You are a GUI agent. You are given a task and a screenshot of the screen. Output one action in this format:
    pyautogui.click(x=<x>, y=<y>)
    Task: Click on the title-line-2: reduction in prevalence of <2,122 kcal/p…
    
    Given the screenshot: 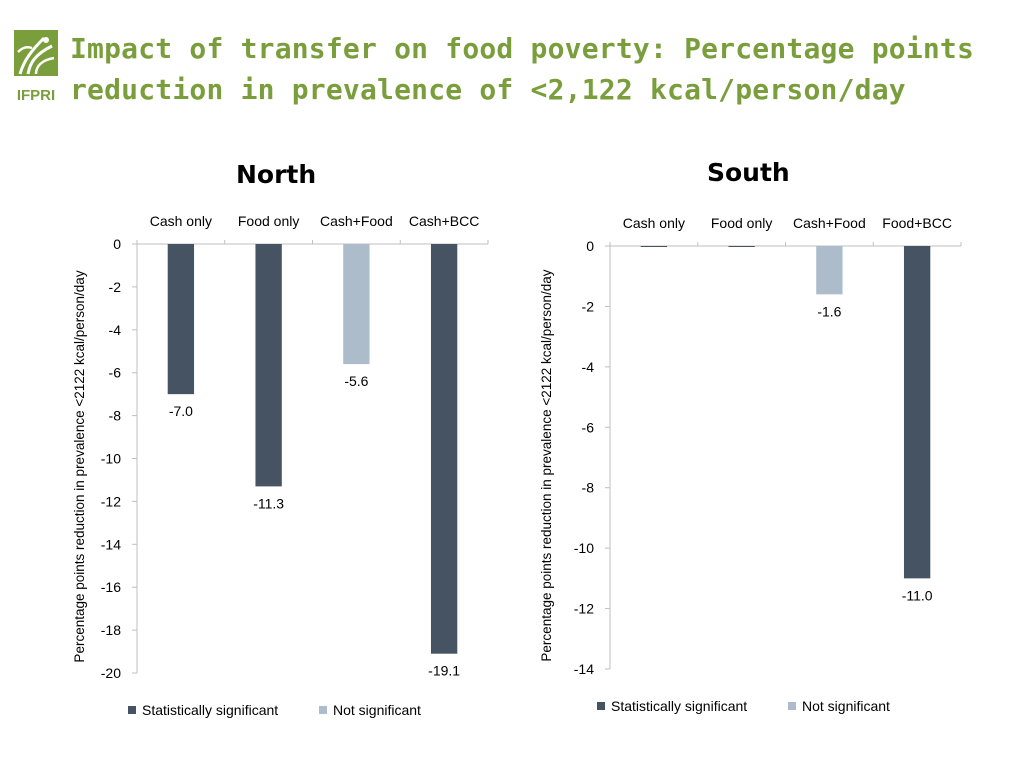 What is the action you would take?
    pyautogui.click(x=488, y=89)
    